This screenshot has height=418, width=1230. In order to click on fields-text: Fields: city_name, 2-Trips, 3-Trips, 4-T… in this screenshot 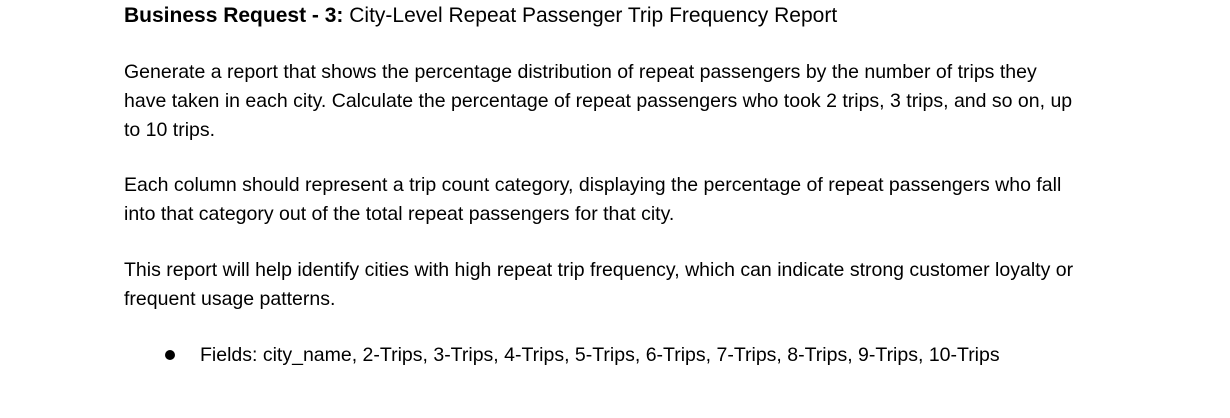, I will do `click(600, 355)`.